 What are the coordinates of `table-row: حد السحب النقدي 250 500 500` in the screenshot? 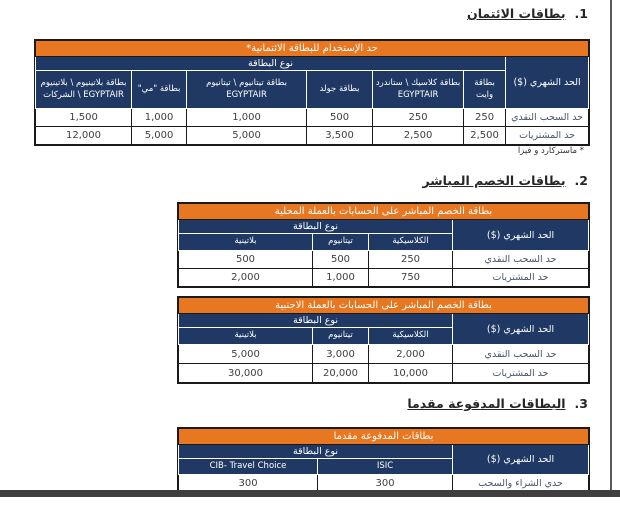 It's located at (383, 259).